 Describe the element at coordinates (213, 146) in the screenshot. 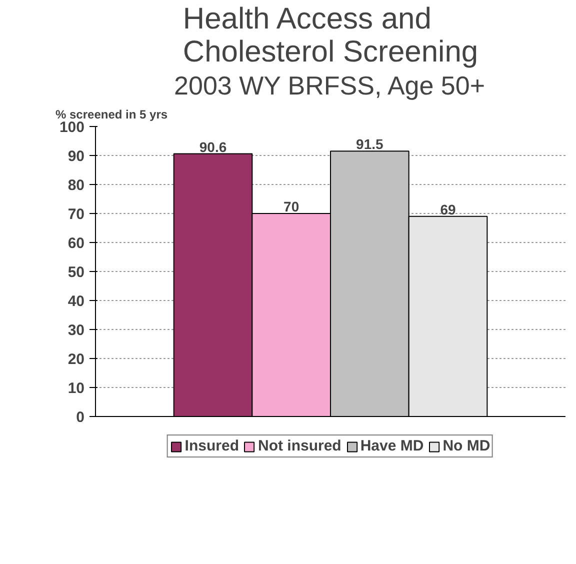

I see `data-label: 90.6` at that location.